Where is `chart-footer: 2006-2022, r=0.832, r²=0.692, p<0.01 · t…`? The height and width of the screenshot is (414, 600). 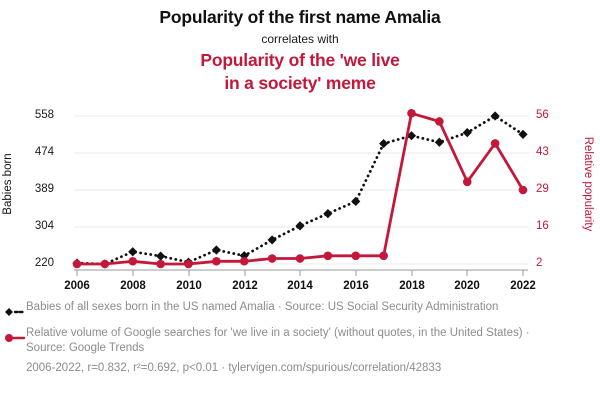
chart-footer: 2006-2022, r=0.832, r²=0.692, p<0.01 · t… is located at coordinates (300, 368).